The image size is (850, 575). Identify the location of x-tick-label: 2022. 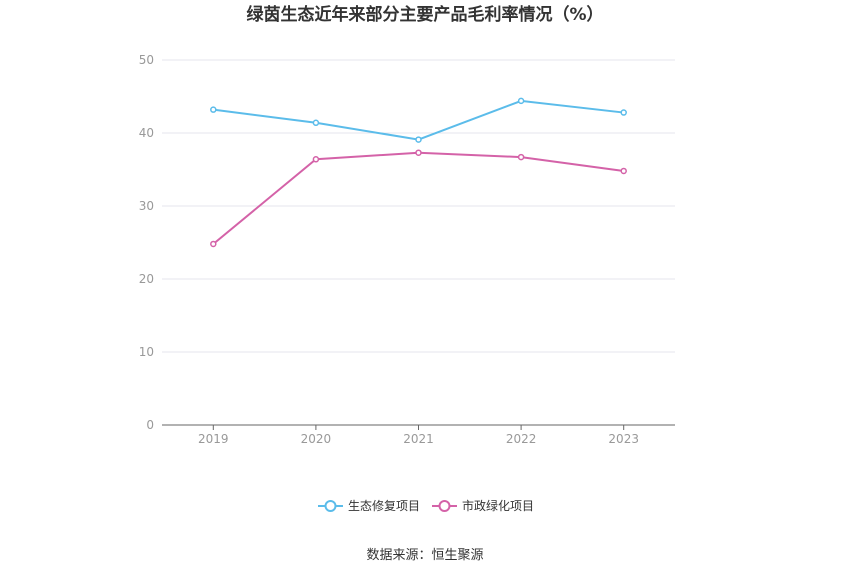
(521, 439).